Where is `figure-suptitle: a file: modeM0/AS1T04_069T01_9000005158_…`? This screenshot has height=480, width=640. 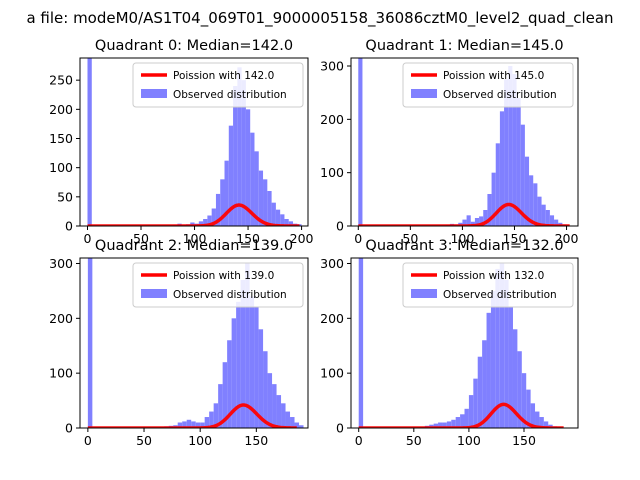
figure-suptitle: a file: modeM0/AS1T04_069T01_9000005158_… is located at coordinates (319, 18).